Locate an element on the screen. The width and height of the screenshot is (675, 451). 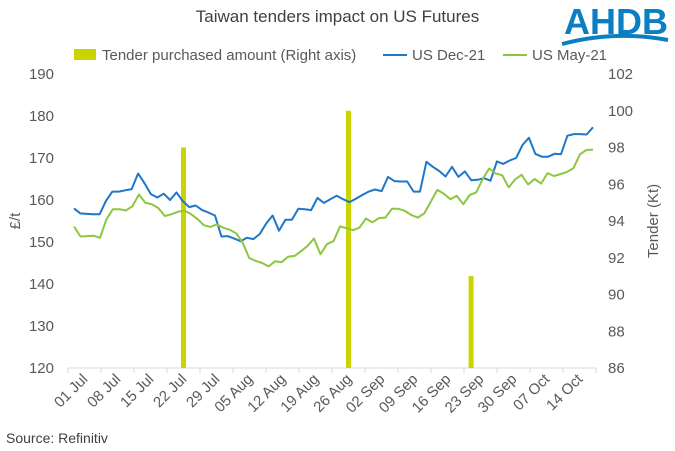
y2-tick-label: 98 is located at coordinates (616, 148).